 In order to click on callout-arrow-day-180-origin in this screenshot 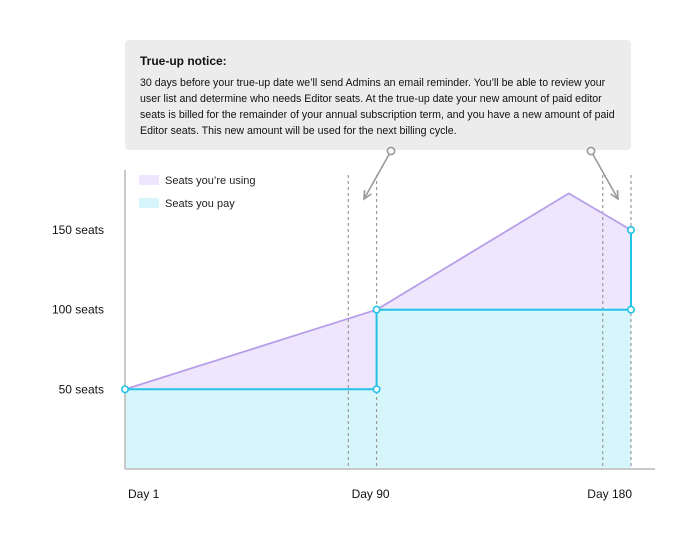, I will do `click(591, 151)`.